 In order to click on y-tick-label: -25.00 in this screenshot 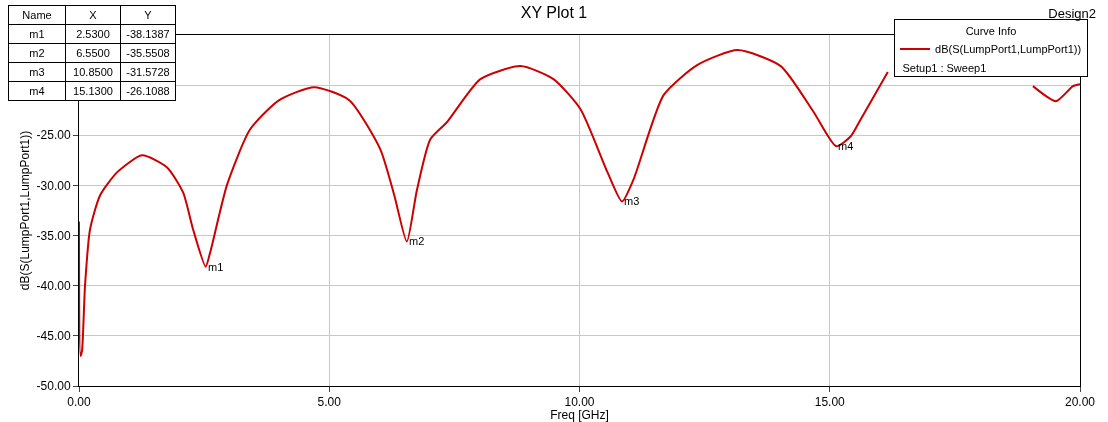, I will do `click(53, 135)`.